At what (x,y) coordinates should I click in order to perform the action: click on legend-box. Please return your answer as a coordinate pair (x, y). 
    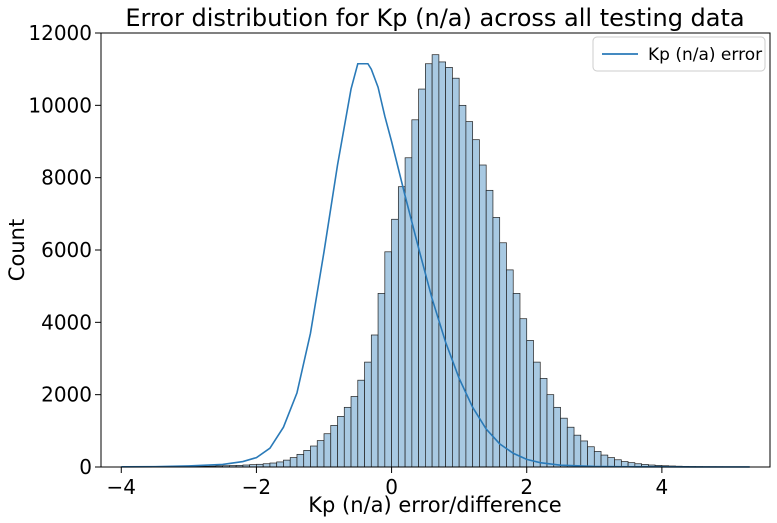
    Looking at the image, I should click on (679, 54).